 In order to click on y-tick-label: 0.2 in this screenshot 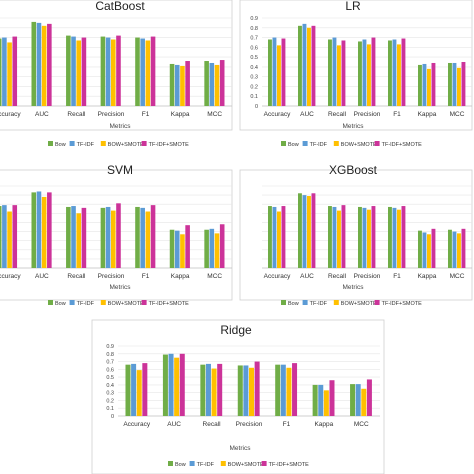, I will do `click(254, 87)`.